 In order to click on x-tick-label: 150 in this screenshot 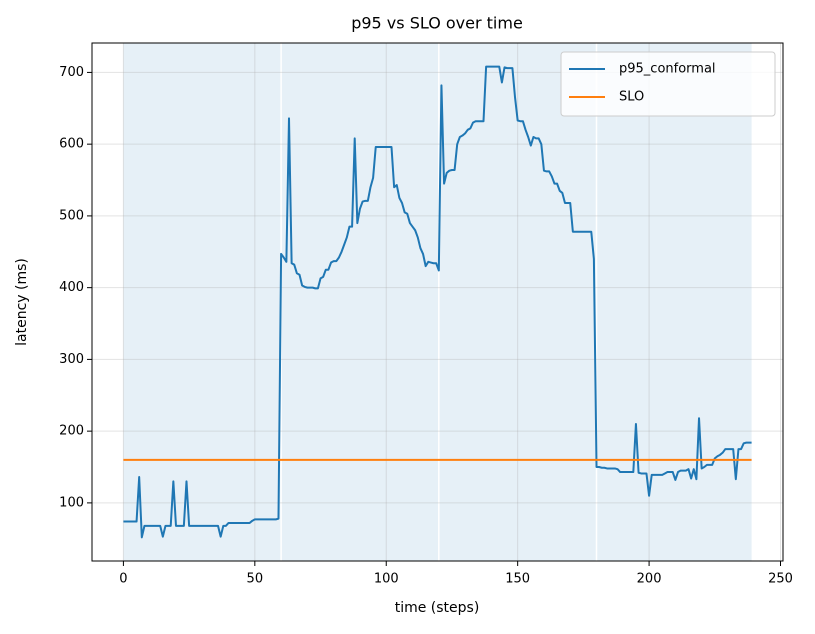, I will do `click(517, 579)`.